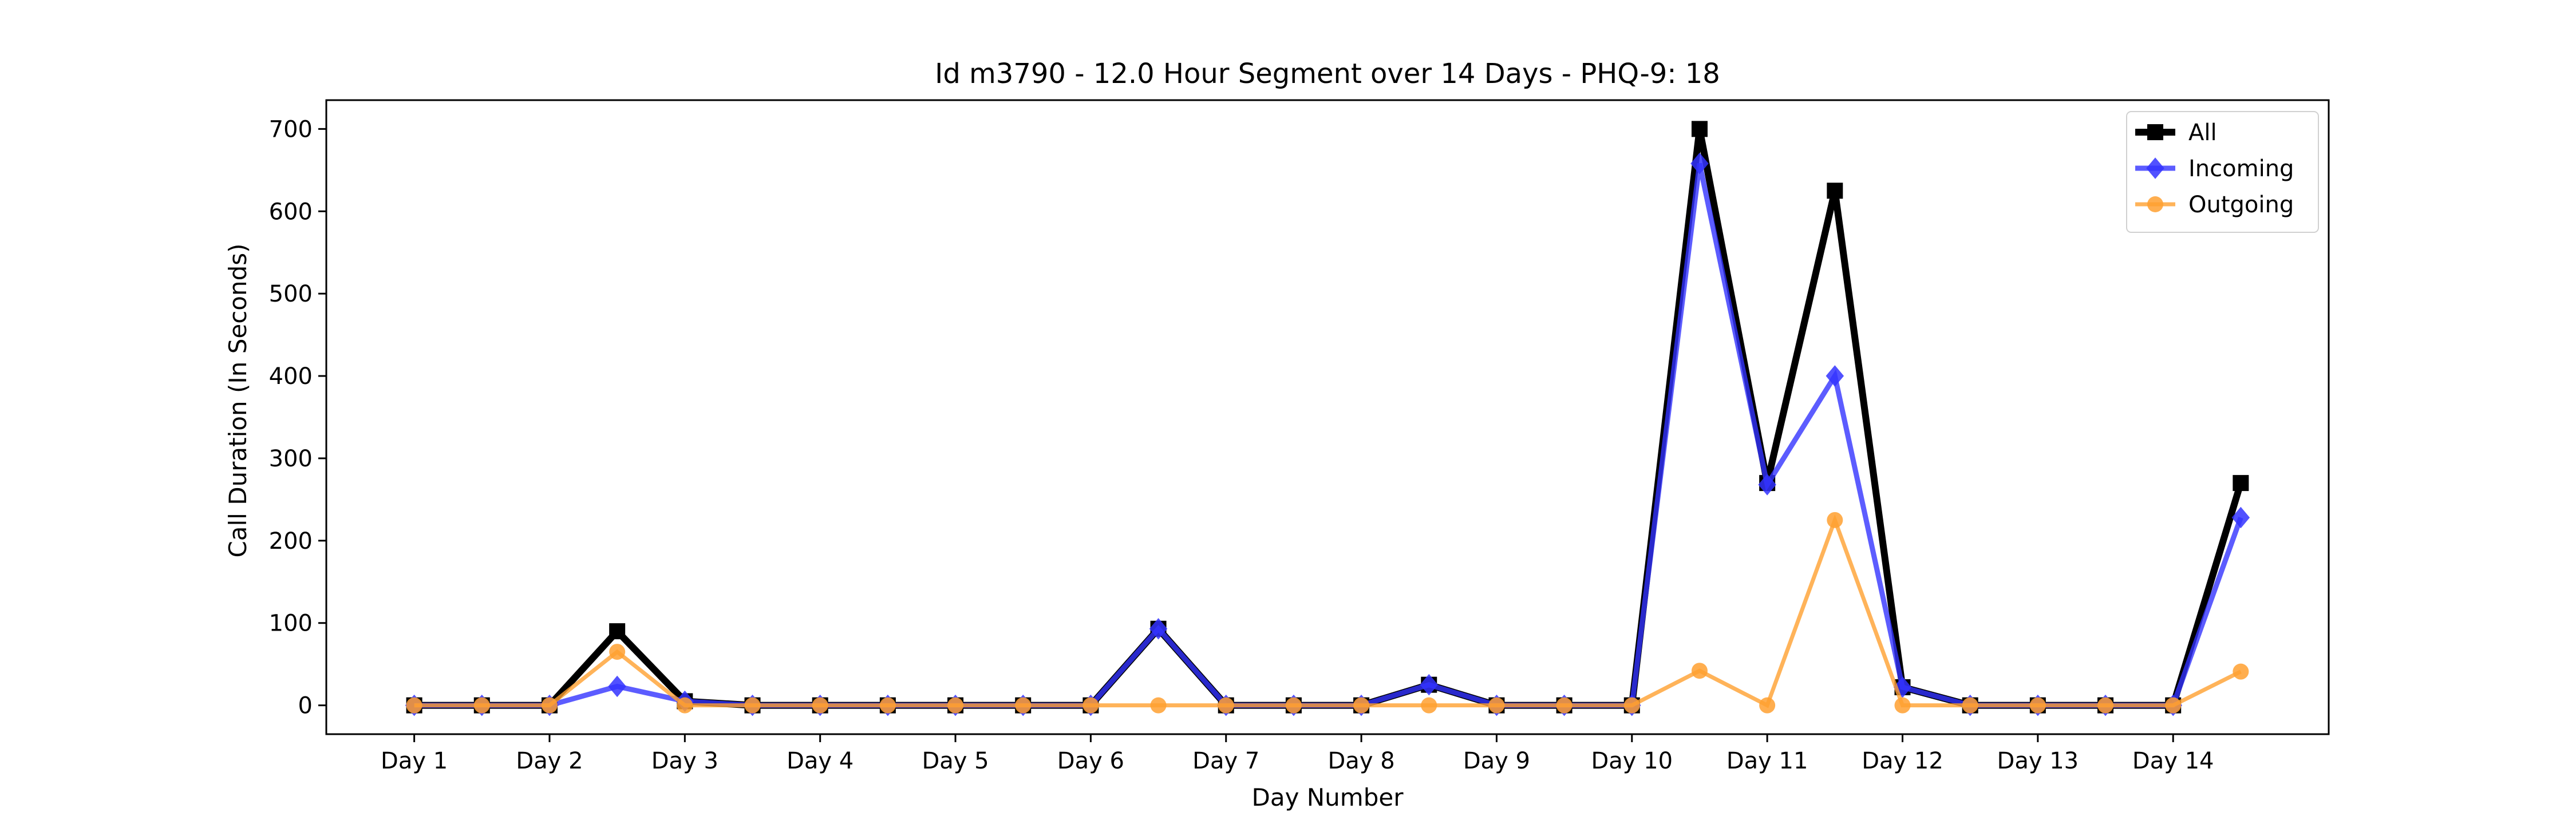  I want to click on y-tick-label: 0, so click(305, 706).